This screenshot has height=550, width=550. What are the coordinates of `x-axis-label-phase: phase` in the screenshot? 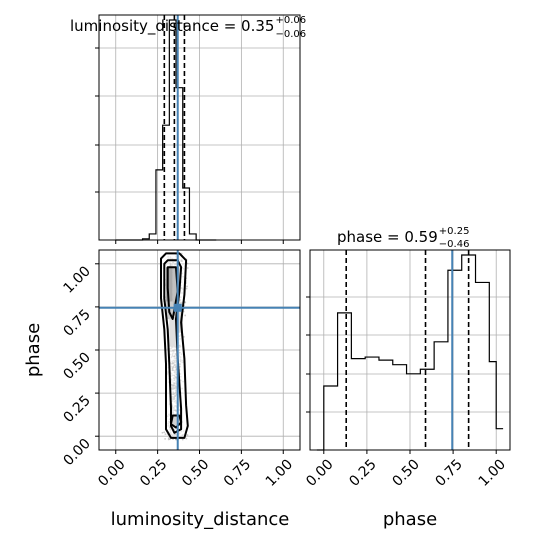 It's located at (410, 519).